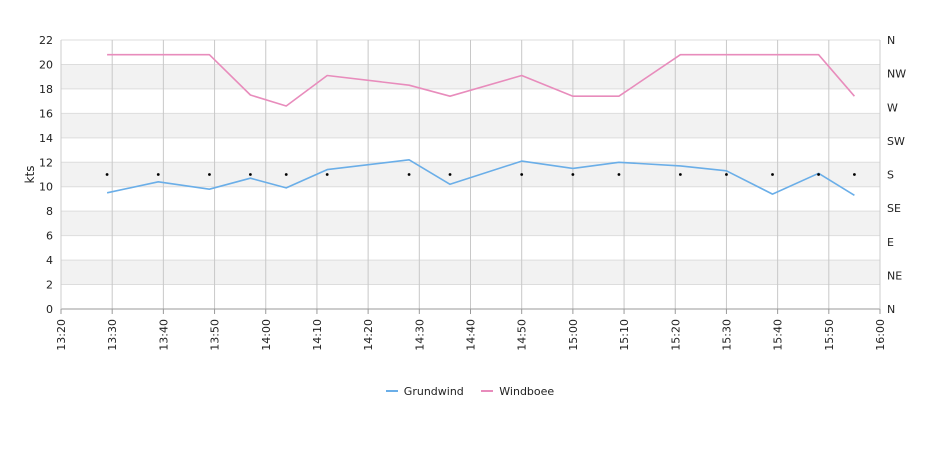 This screenshot has height=450, width=940. I want to click on x-tick-label: 16:00, so click(880, 335).